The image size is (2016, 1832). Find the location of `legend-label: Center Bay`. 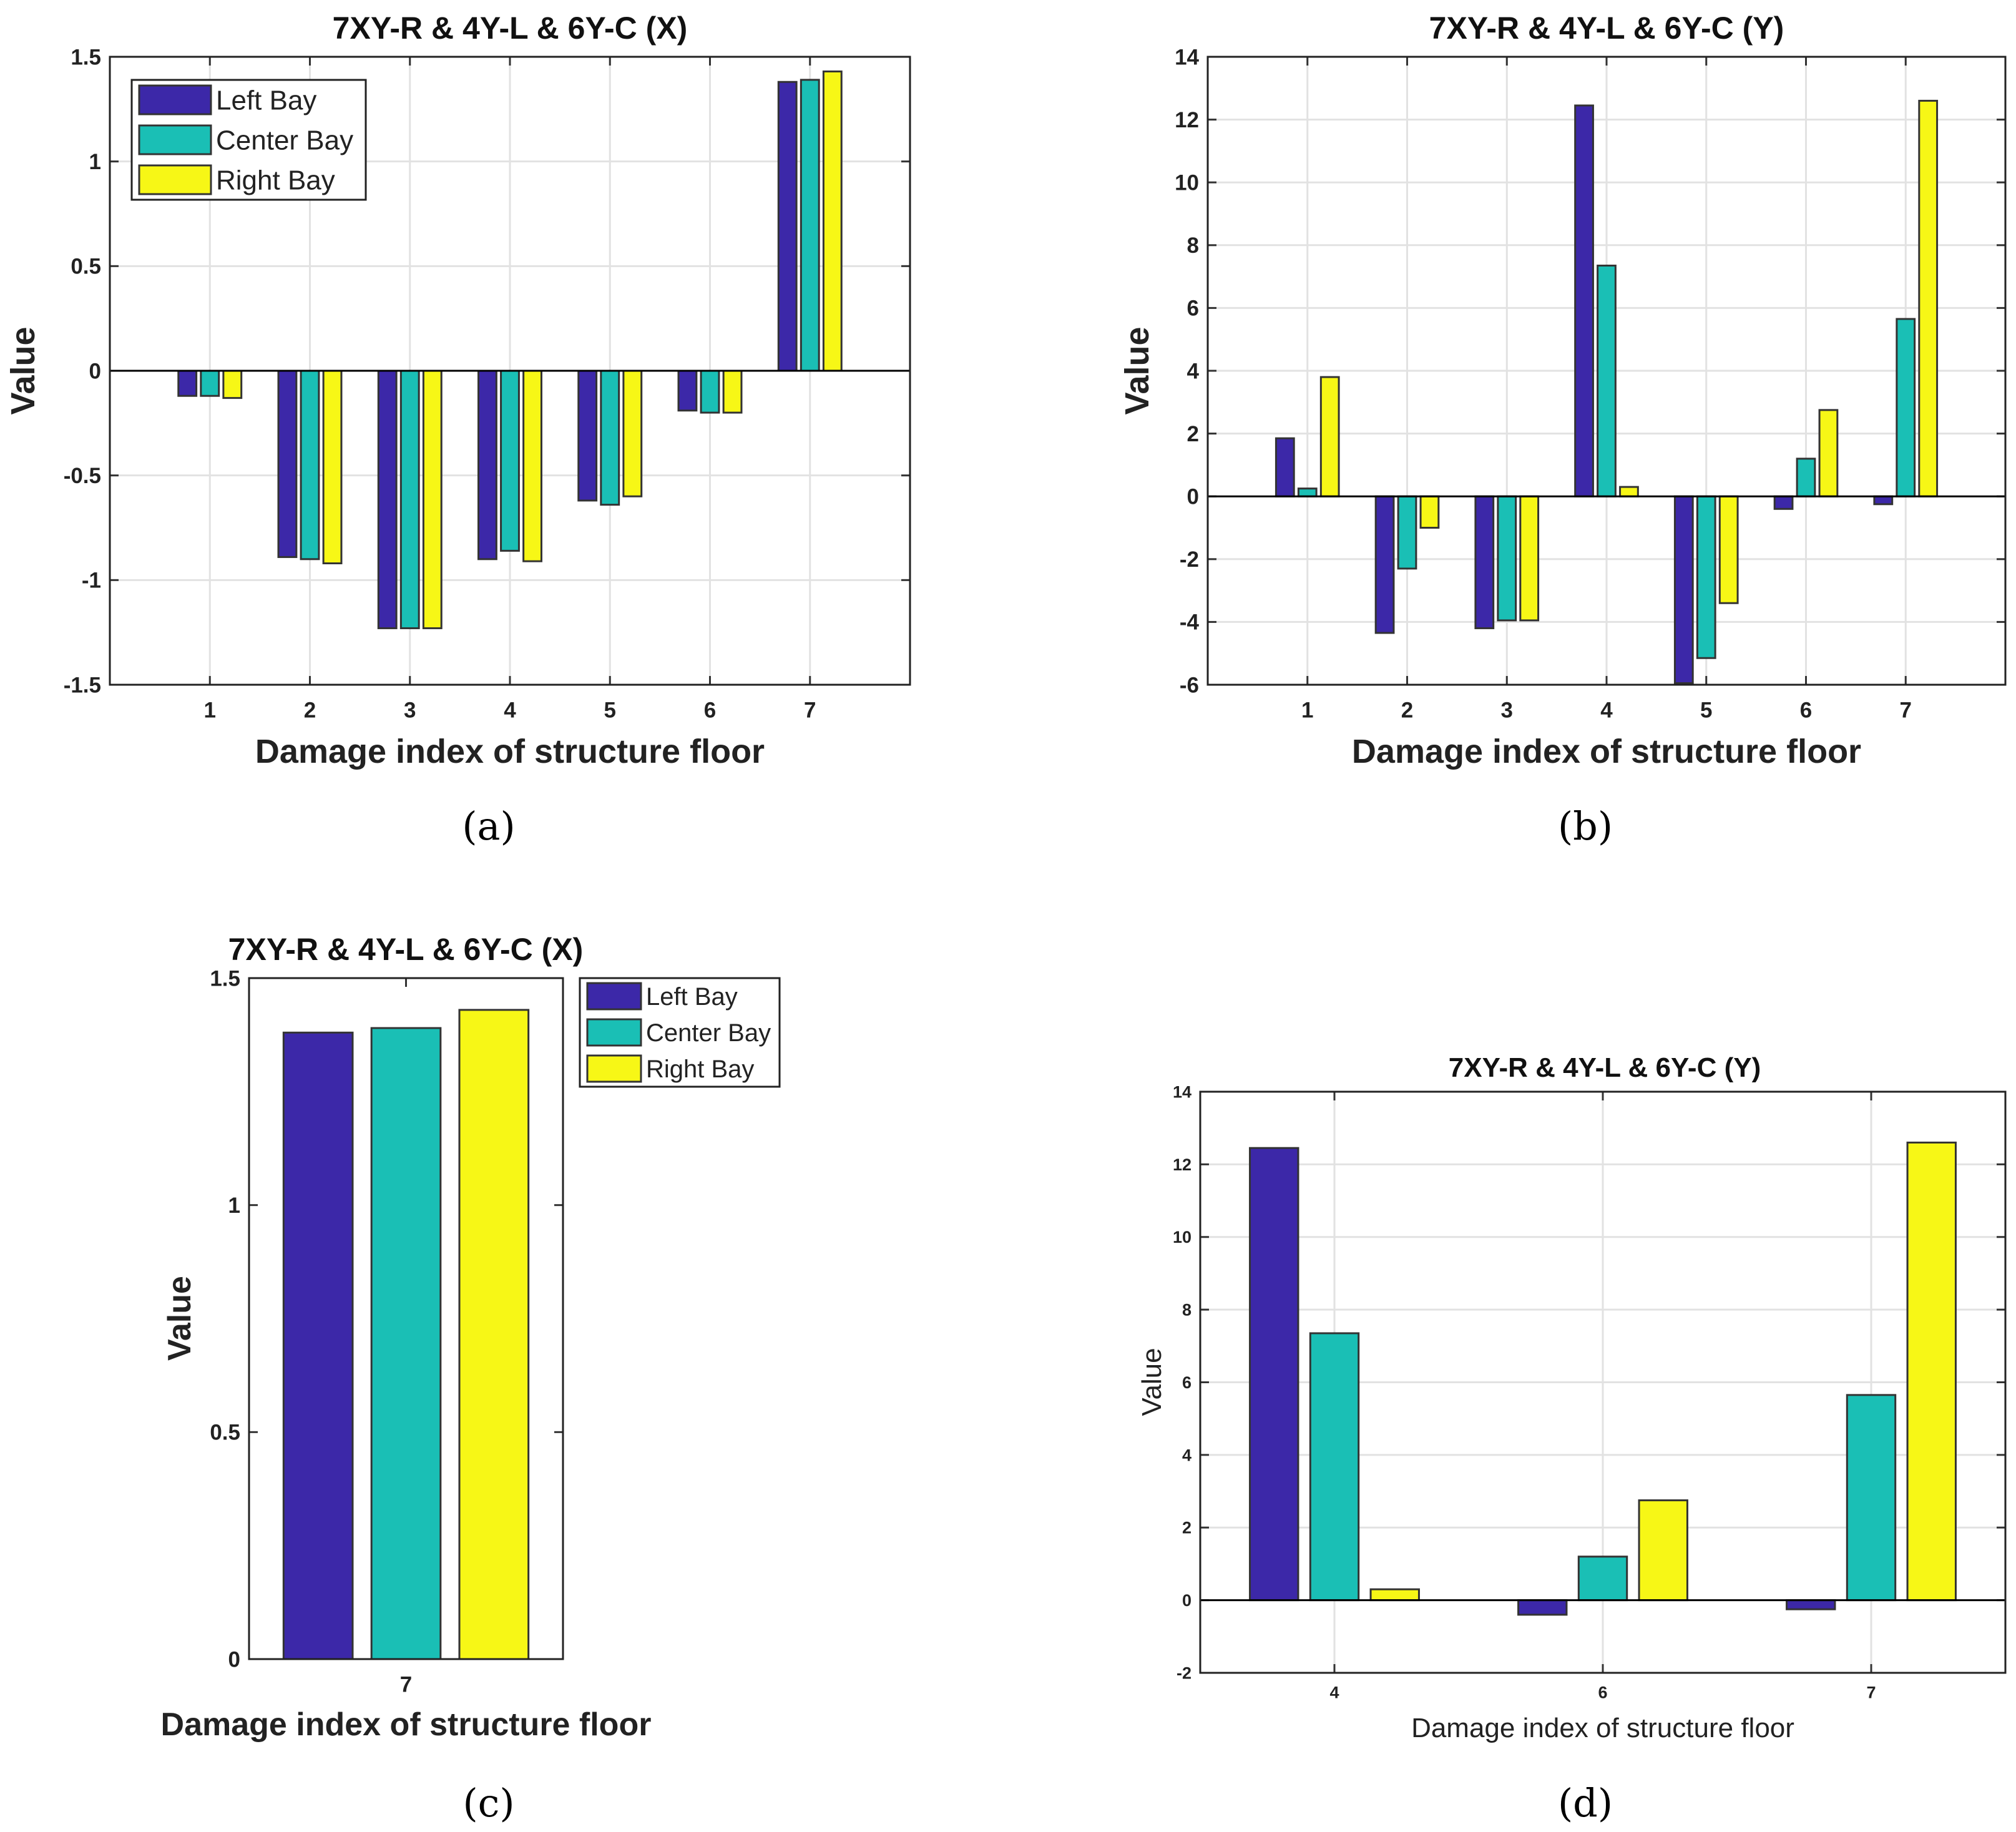

legend-label: Center Bay is located at coordinates (708, 1033).